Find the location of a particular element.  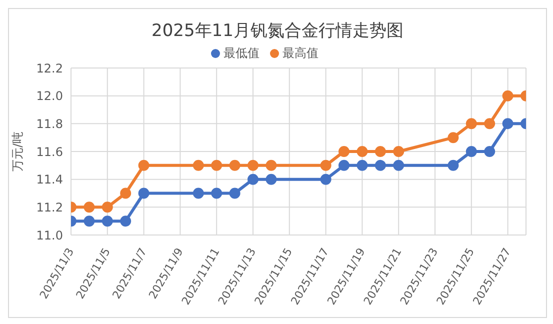

y-tick-label: 12.0 is located at coordinates (49, 96).